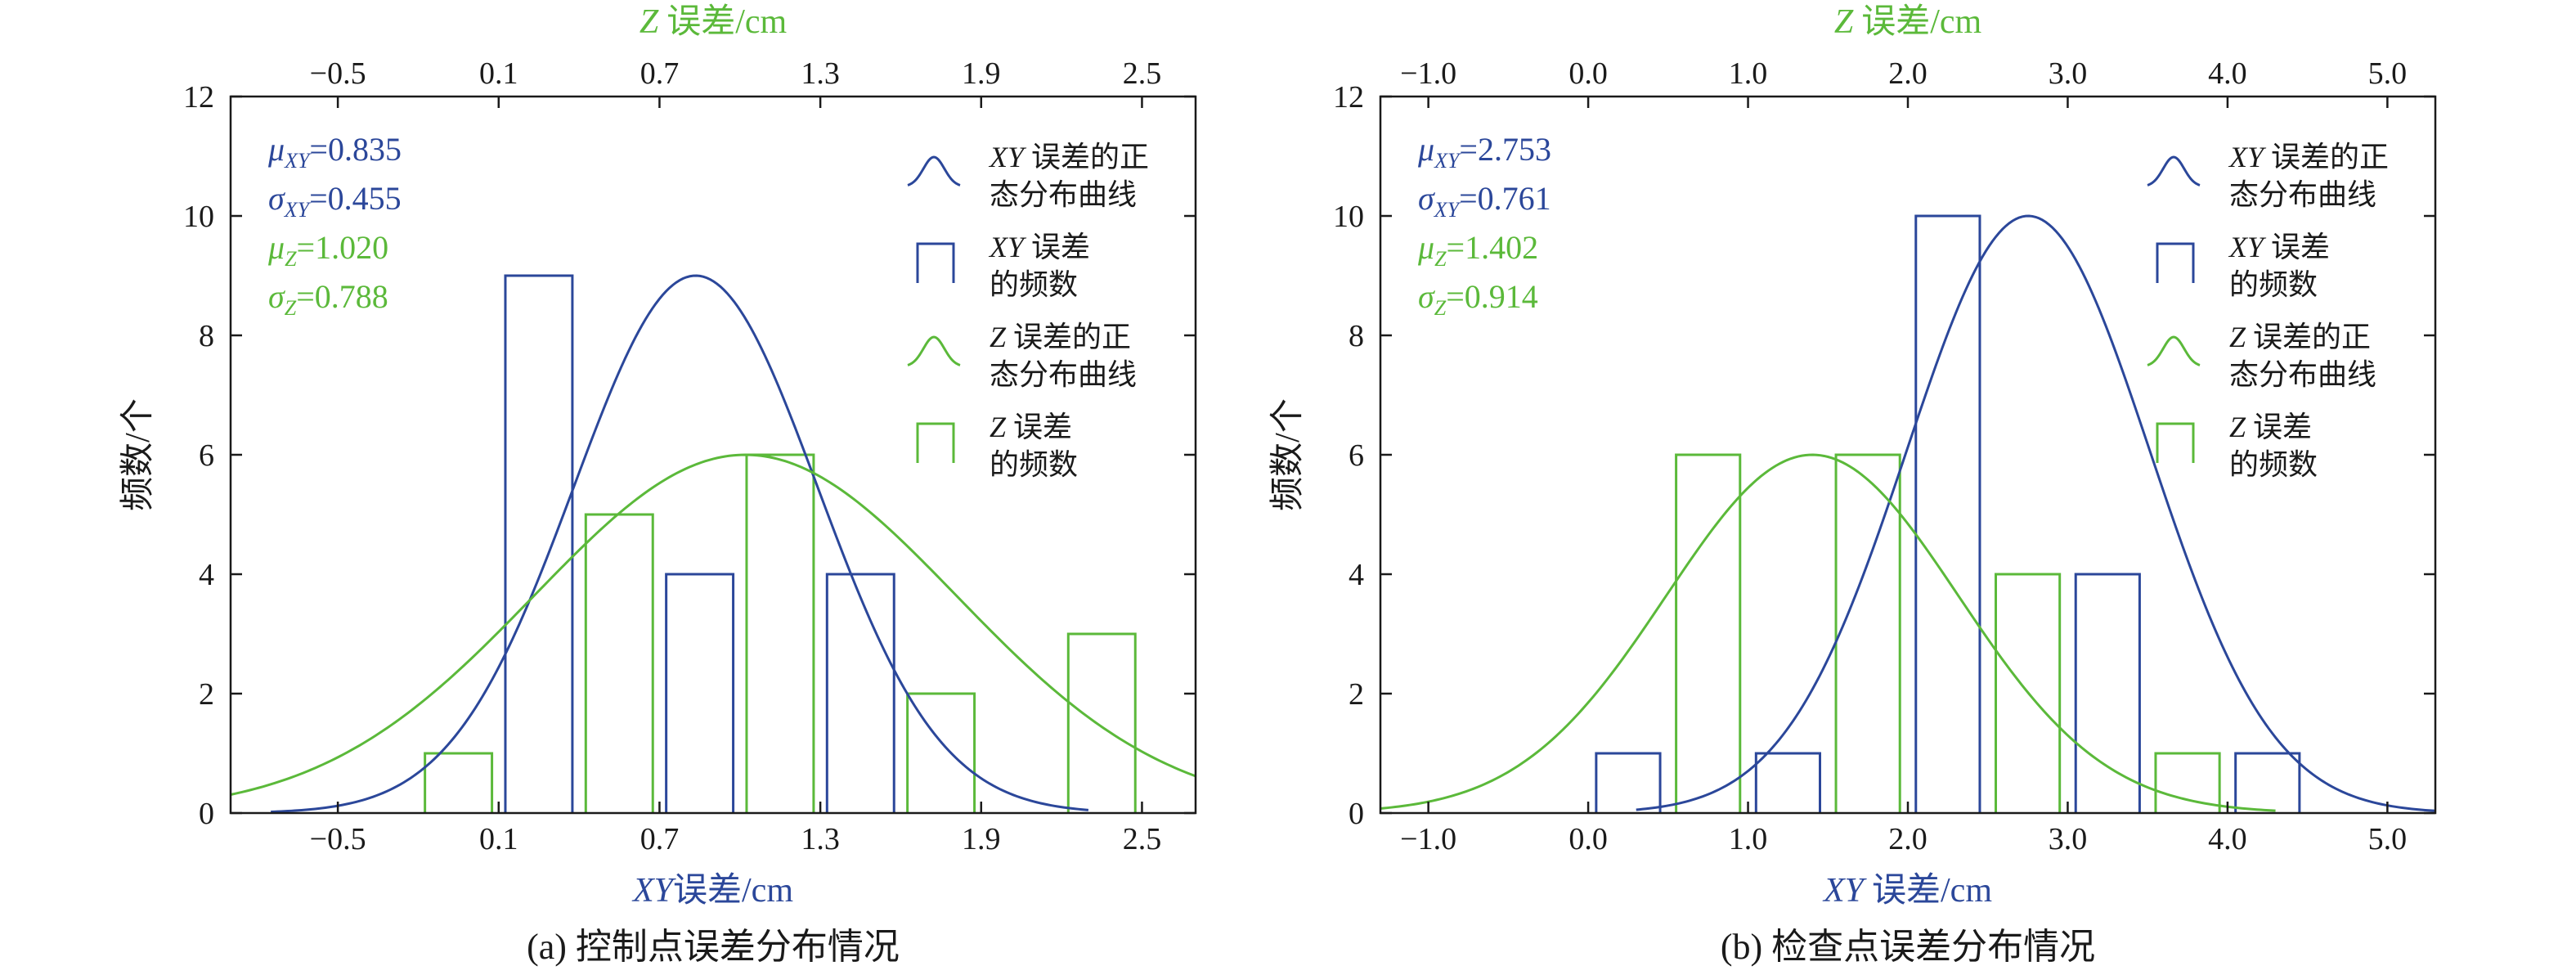  Describe the element at coordinates (328, 299) in the screenshot. I see `stat-σ-Z: σZ=0.788` at that location.